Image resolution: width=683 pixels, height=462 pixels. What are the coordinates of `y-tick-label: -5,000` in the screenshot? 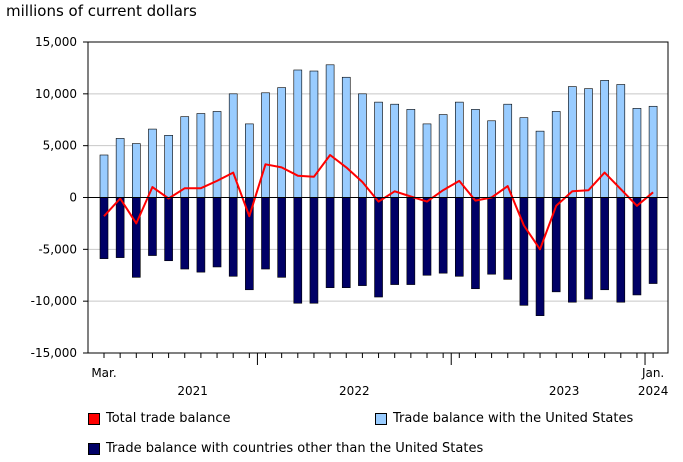 It's located at (57, 249).